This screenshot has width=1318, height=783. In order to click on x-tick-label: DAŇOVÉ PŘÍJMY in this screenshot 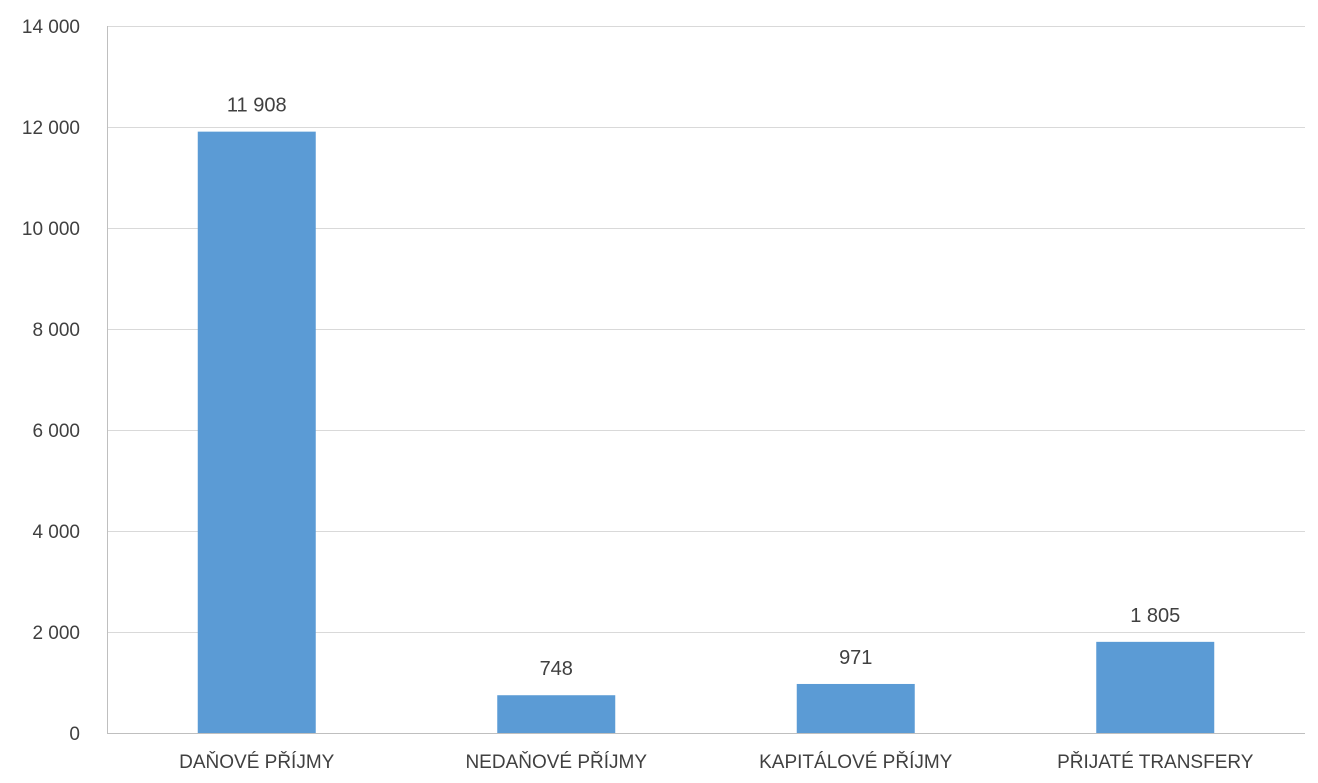, I will do `click(257, 762)`.